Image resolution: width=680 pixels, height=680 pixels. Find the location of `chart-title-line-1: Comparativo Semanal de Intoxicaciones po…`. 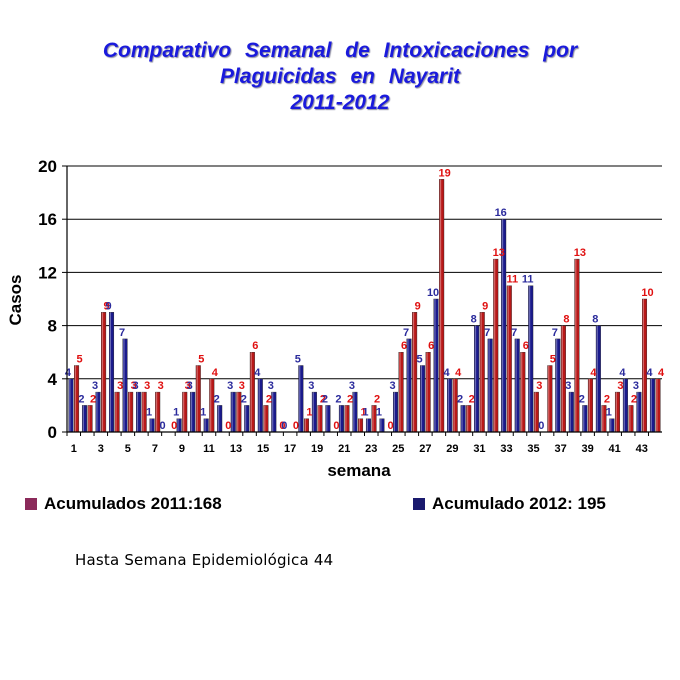

chart-title-line-1: Comparativo Semanal de Intoxicaciones po… is located at coordinates (340, 50).